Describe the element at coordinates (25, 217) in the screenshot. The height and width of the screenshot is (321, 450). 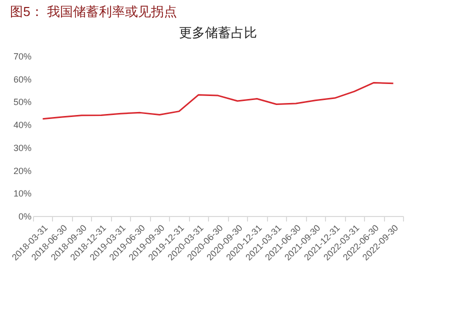
I see `y-tick-label: 0%` at that location.